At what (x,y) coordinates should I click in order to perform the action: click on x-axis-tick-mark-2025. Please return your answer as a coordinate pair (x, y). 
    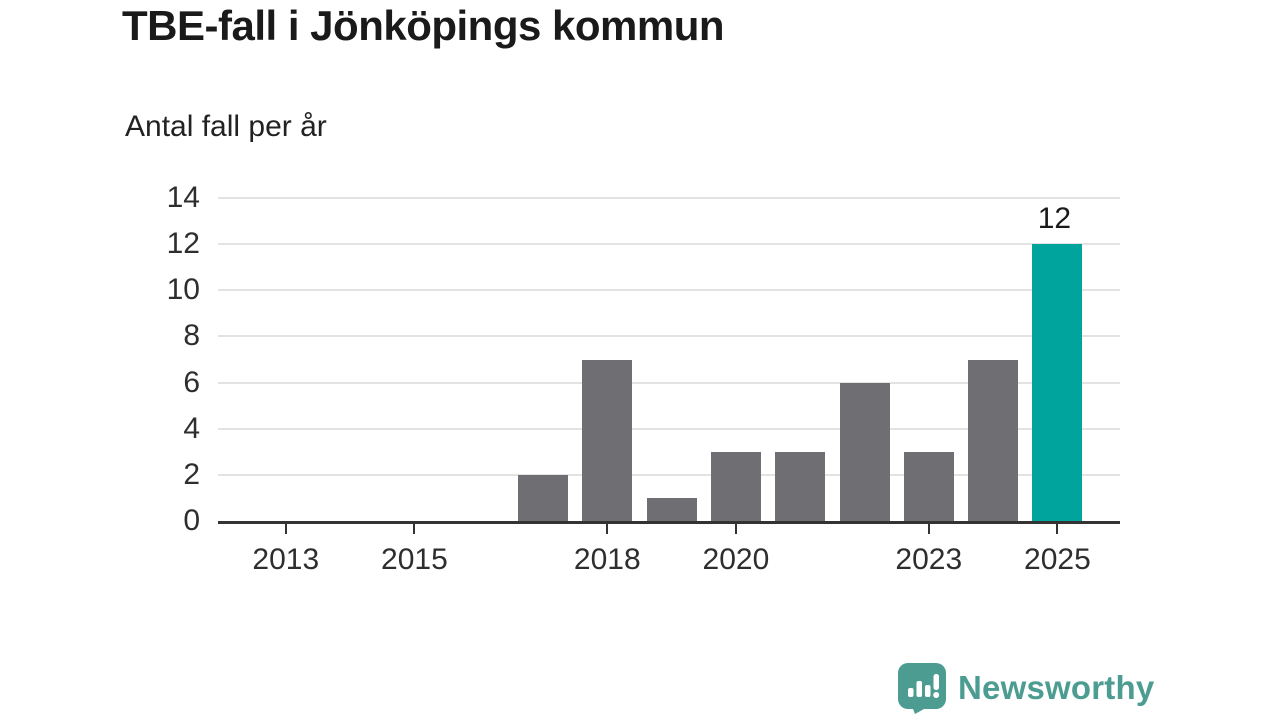
    Looking at the image, I should click on (1057, 529).